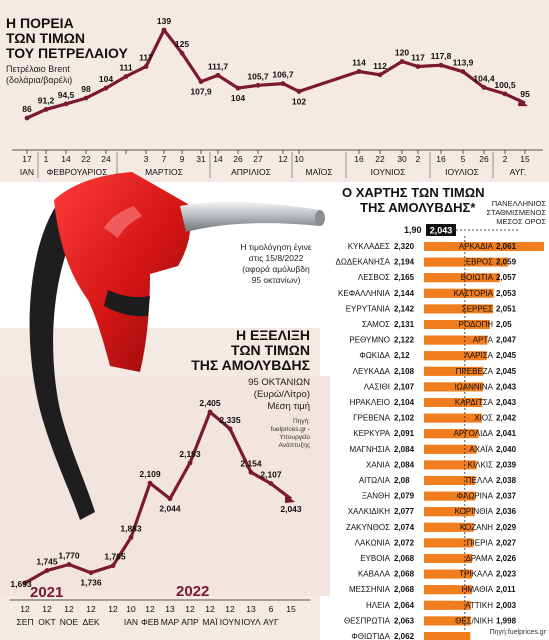 The image size is (549, 640). I want to click on fuel-series-line, so click(158, 497).